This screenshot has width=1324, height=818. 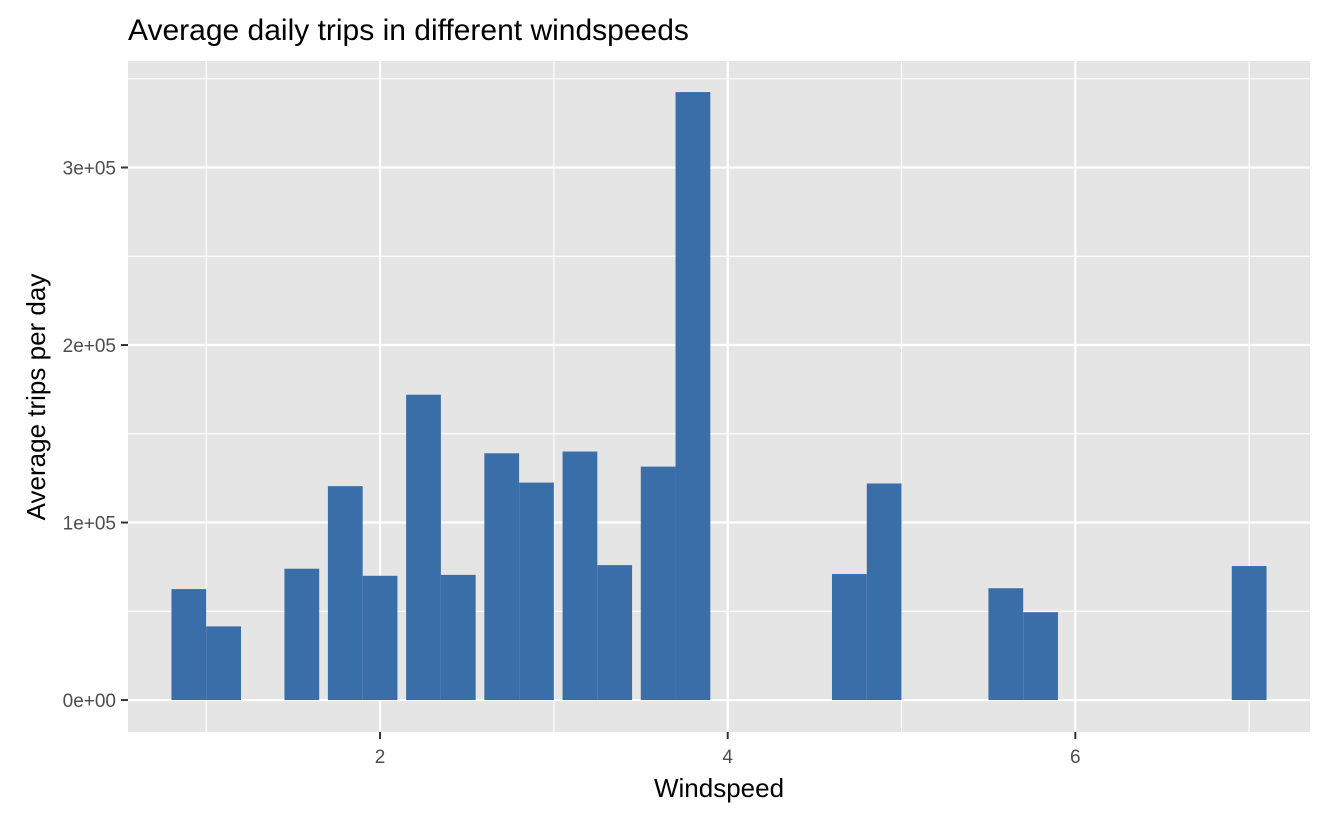 What do you see at coordinates (727, 757) in the screenshot?
I see `x-tick-label: 4` at bounding box center [727, 757].